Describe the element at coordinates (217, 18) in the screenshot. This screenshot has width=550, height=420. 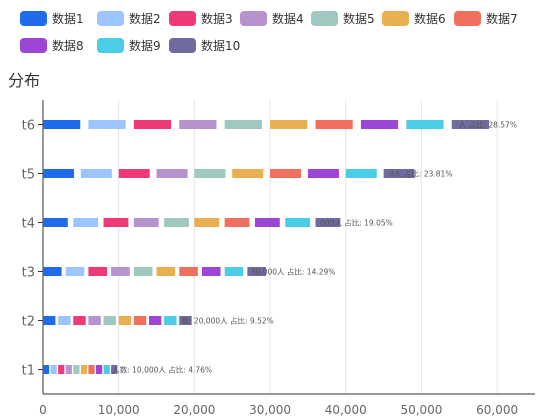
I see `legend-label: 数据3` at that location.